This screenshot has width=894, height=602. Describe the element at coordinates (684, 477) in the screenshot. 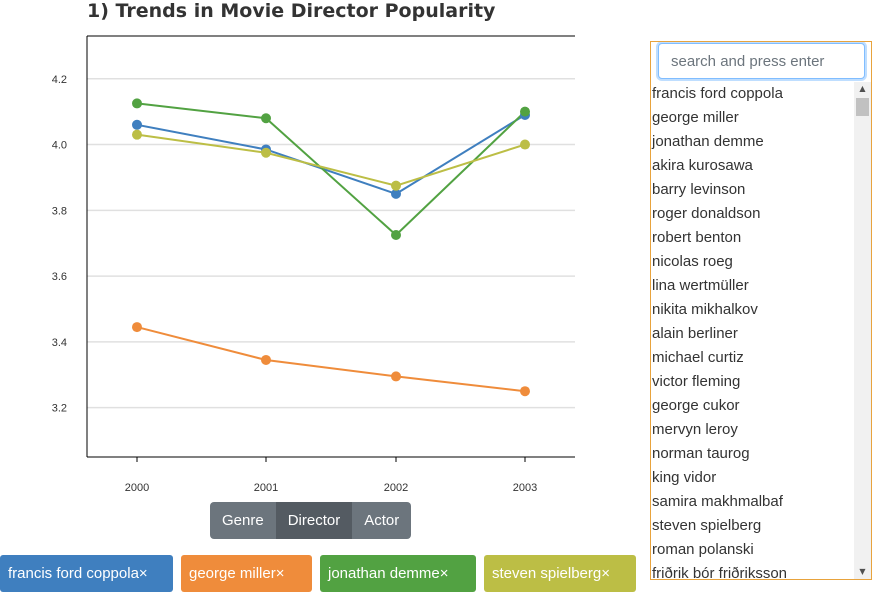

I see `list-item: king vidor` at that location.